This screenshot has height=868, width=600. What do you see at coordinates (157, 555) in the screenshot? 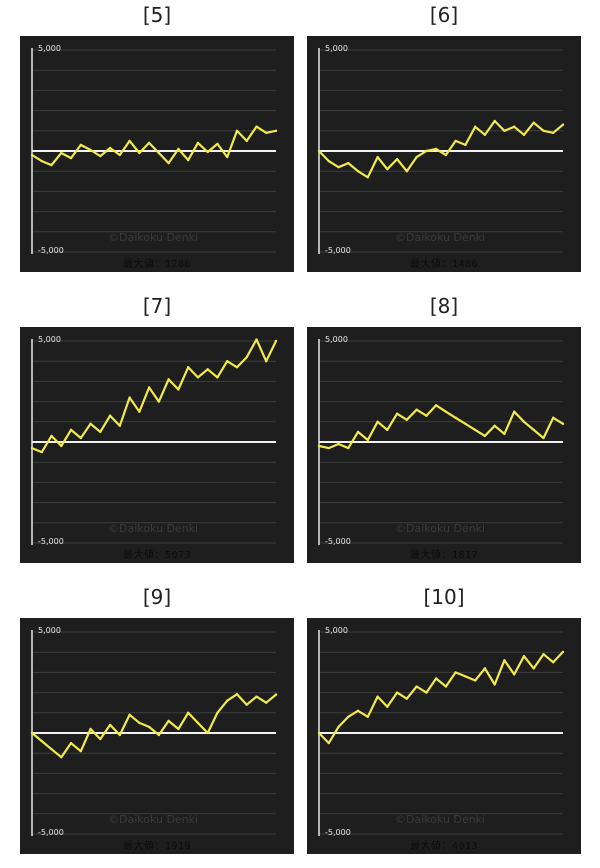
I see `max-value-label: 最大値：5073` at bounding box center [157, 555].